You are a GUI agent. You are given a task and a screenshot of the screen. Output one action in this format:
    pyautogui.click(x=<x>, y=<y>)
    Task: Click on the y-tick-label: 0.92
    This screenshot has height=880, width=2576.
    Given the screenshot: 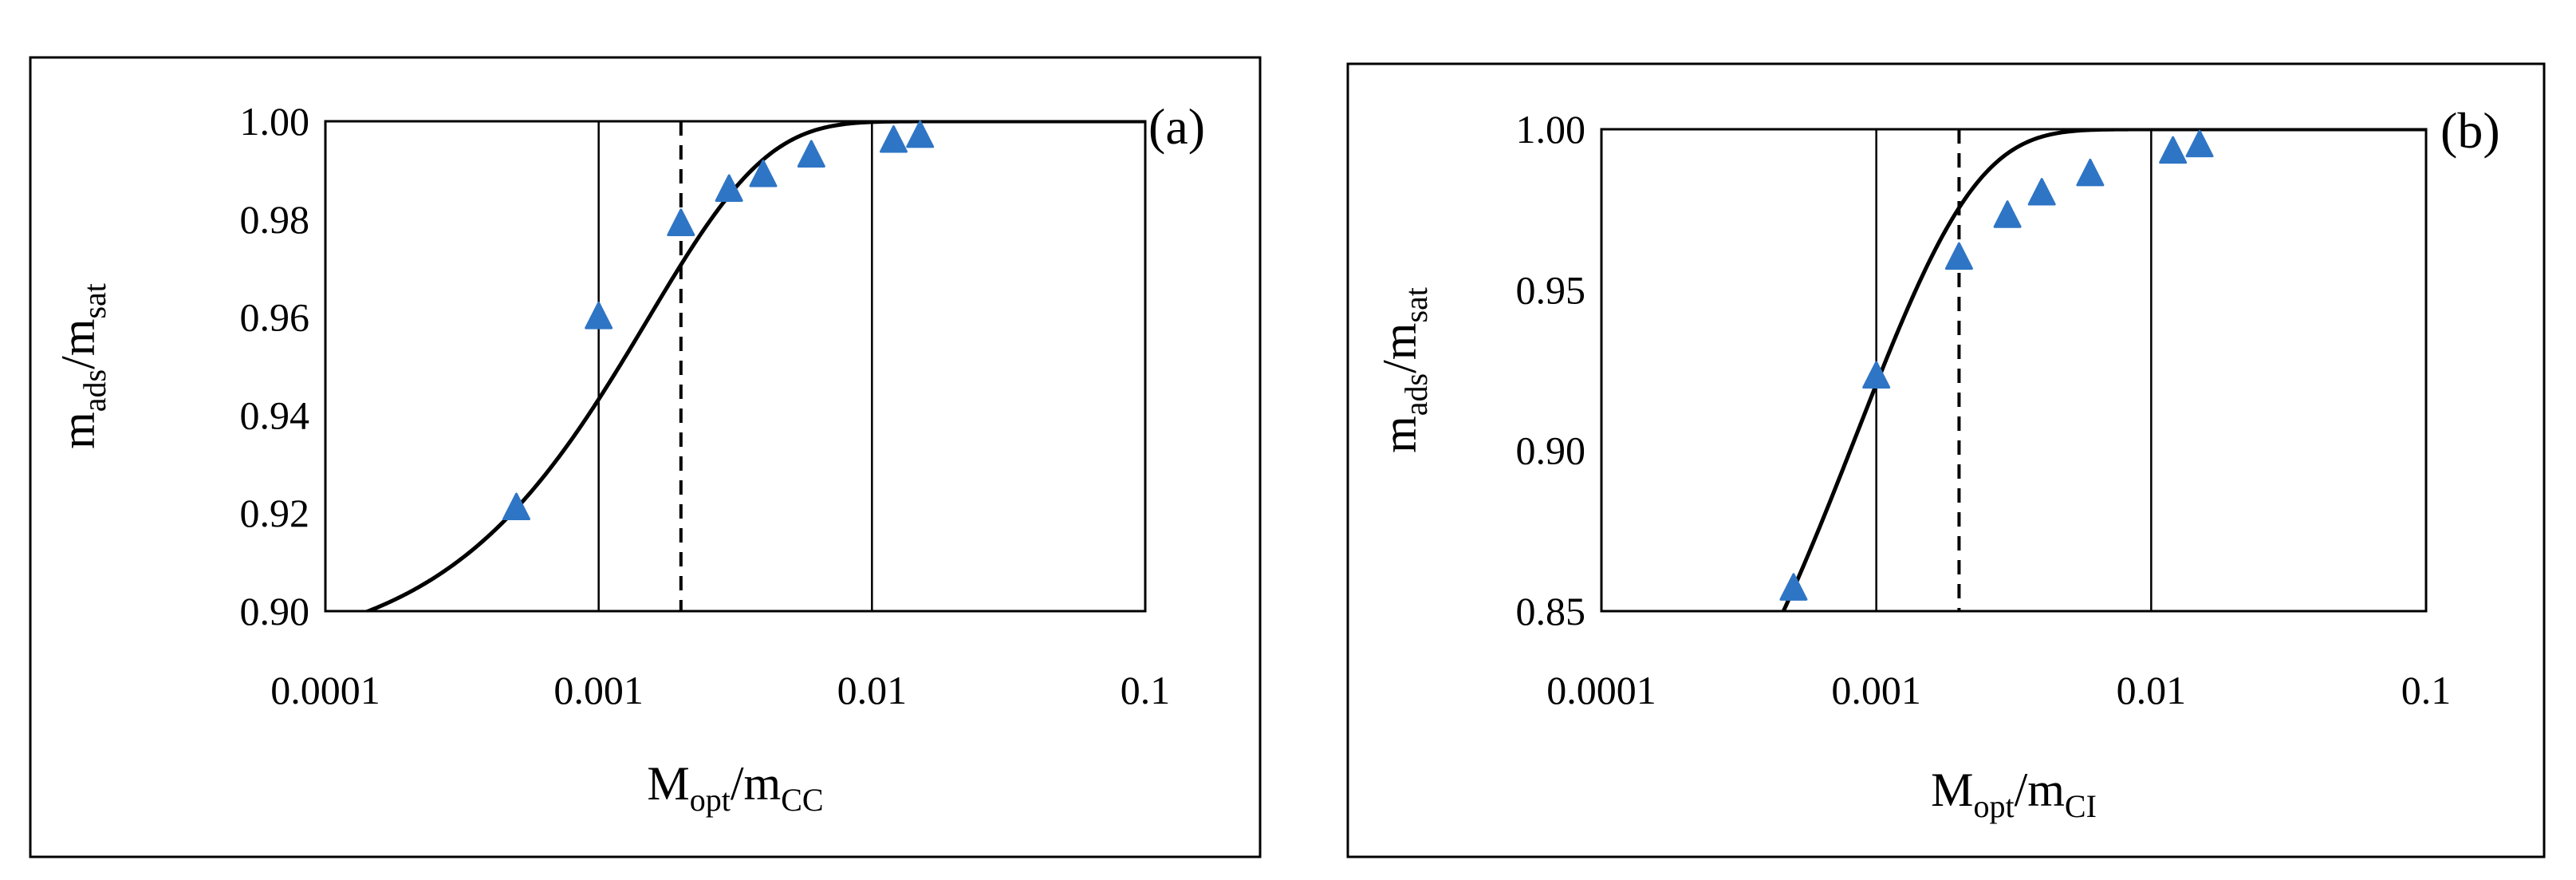 What is the action you would take?
    pyautogui.click(x=275, y=513)
    